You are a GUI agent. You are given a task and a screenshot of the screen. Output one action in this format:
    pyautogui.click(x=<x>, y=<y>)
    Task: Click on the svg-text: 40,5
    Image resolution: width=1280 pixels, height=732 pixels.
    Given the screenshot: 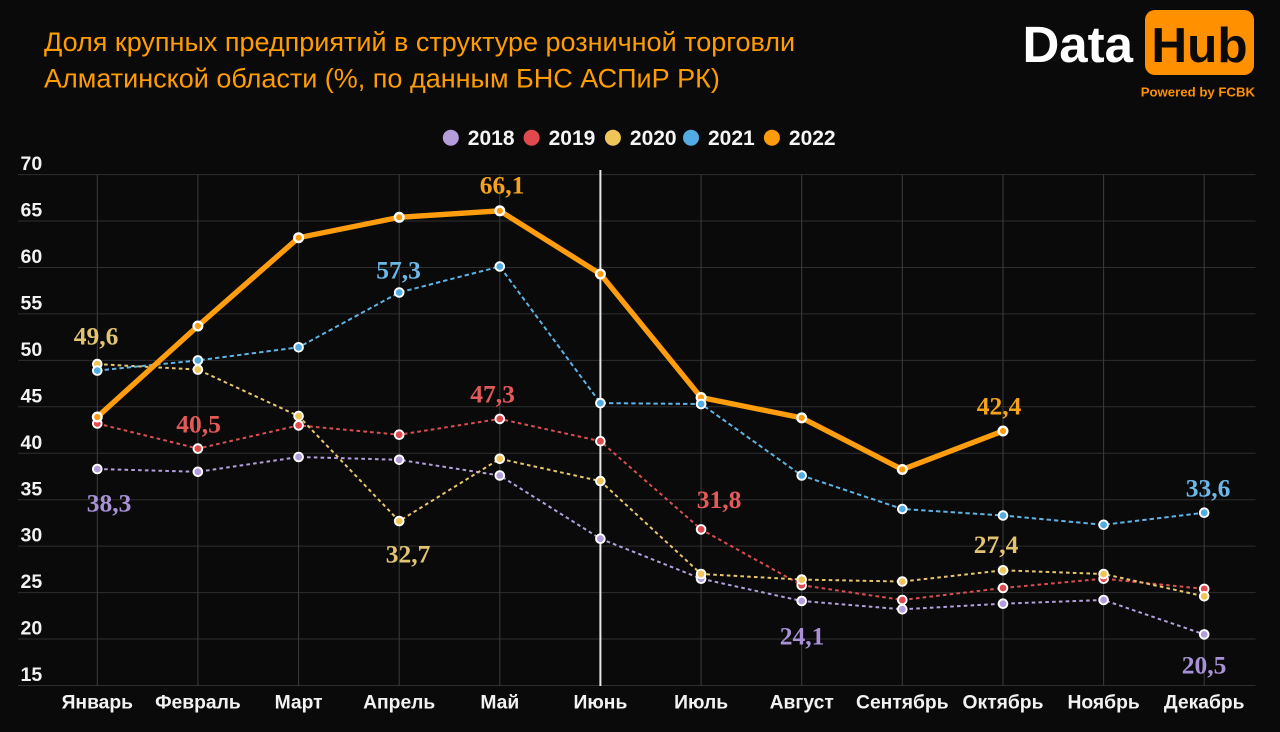 What is the action you would take?
    pyautogui.click(x=198, y=423)
    